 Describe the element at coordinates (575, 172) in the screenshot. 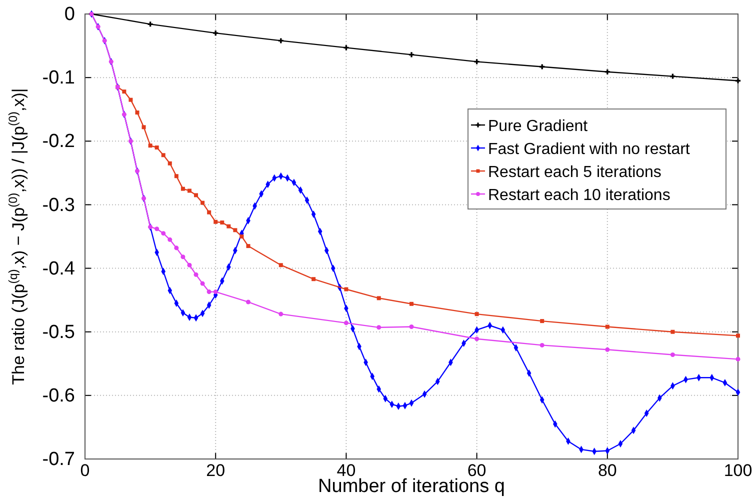

I see `legend-label: Restart each 5 iterations` at that location.